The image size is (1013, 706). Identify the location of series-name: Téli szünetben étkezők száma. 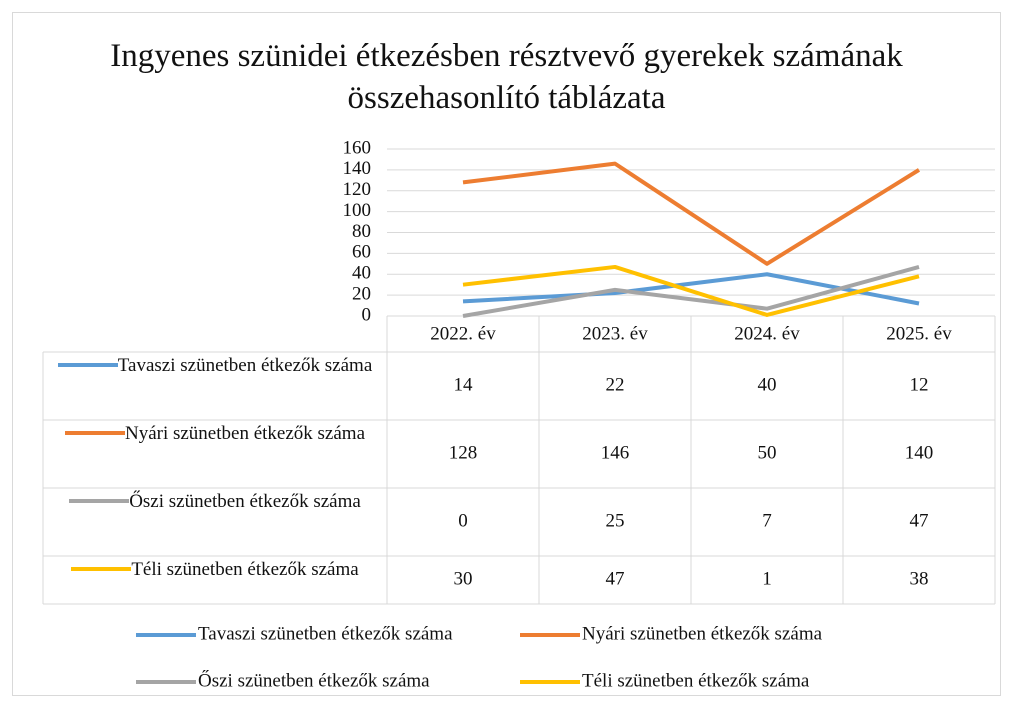
(245, 569).